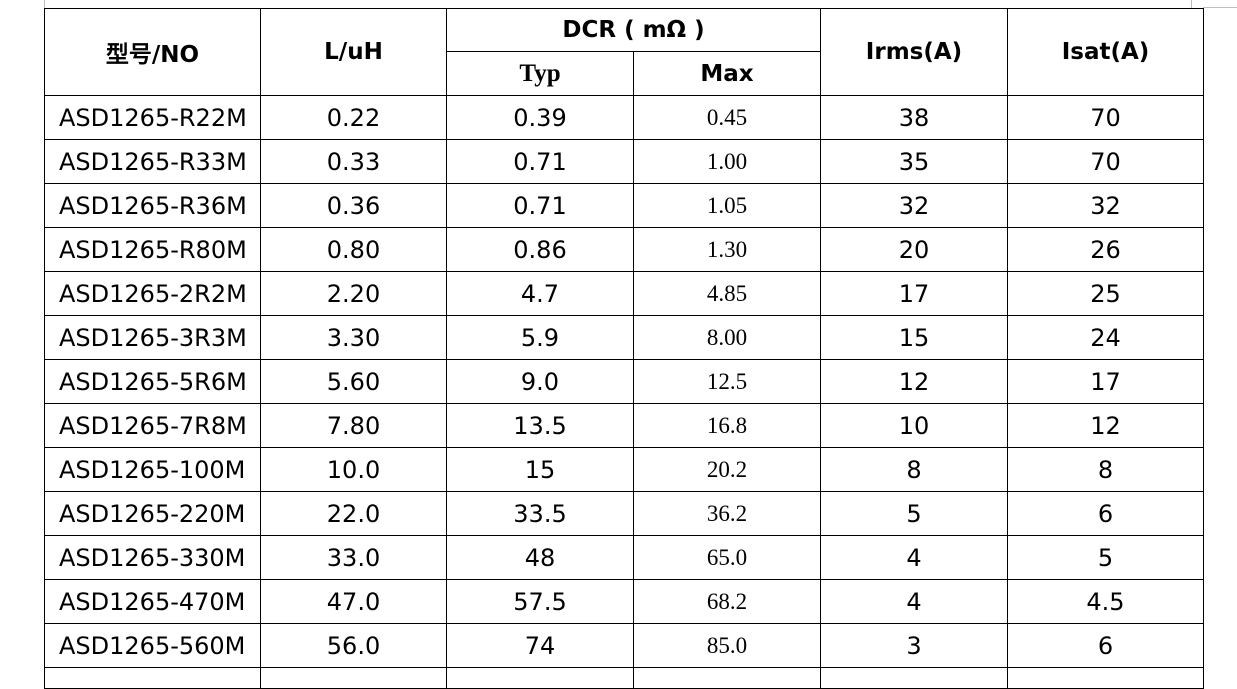 The height and width of the screenshot is (689, 1237). What do you see at coordinates (624, 161) in the screenshot?
I see `table-row: ASD1265-R33M 0.33 0.71 1.00 35 70` at bounding box center [624, 161].